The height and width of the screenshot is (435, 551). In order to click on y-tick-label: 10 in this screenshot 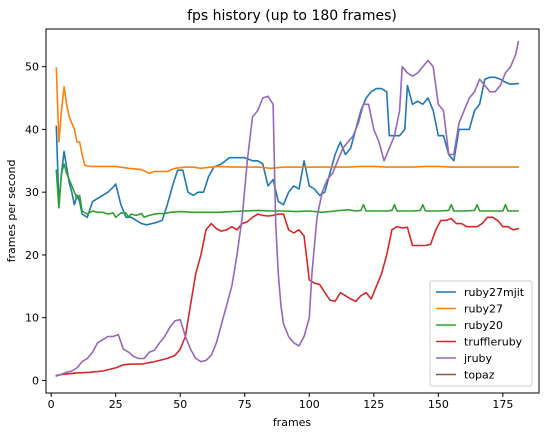, I will do `click(32, 318)`.